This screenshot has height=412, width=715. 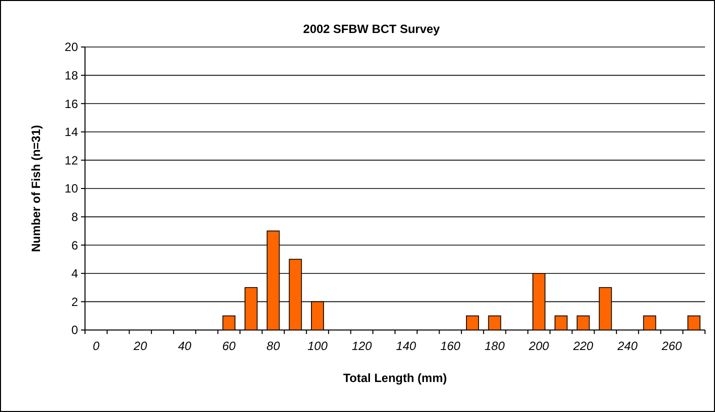 What do you see at coordinates (140, 346) in the screenshot?
I see `x-tick-label: 20` at bounding box center [140, 346].